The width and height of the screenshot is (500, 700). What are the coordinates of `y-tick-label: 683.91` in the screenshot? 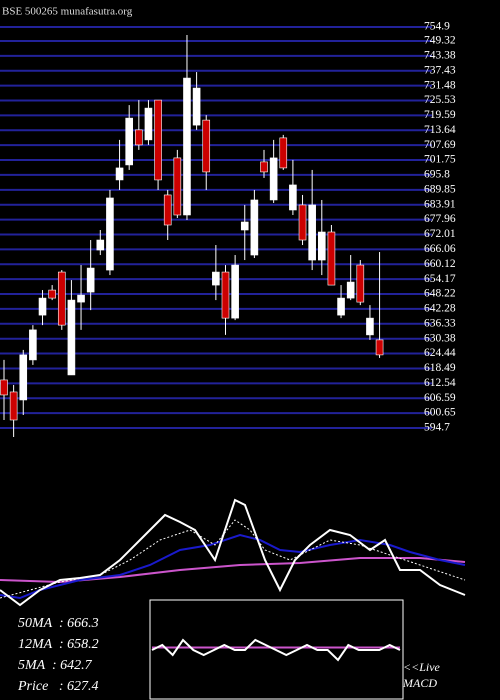 It's located at (440, 204).